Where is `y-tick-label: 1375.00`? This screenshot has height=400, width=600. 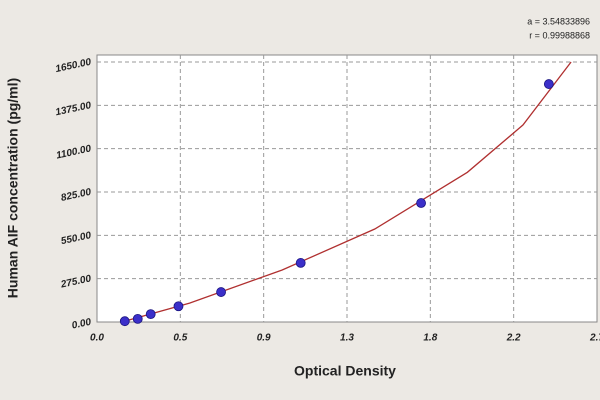
y-tick-label: 1375.00 is located at coordinates (74, 109).